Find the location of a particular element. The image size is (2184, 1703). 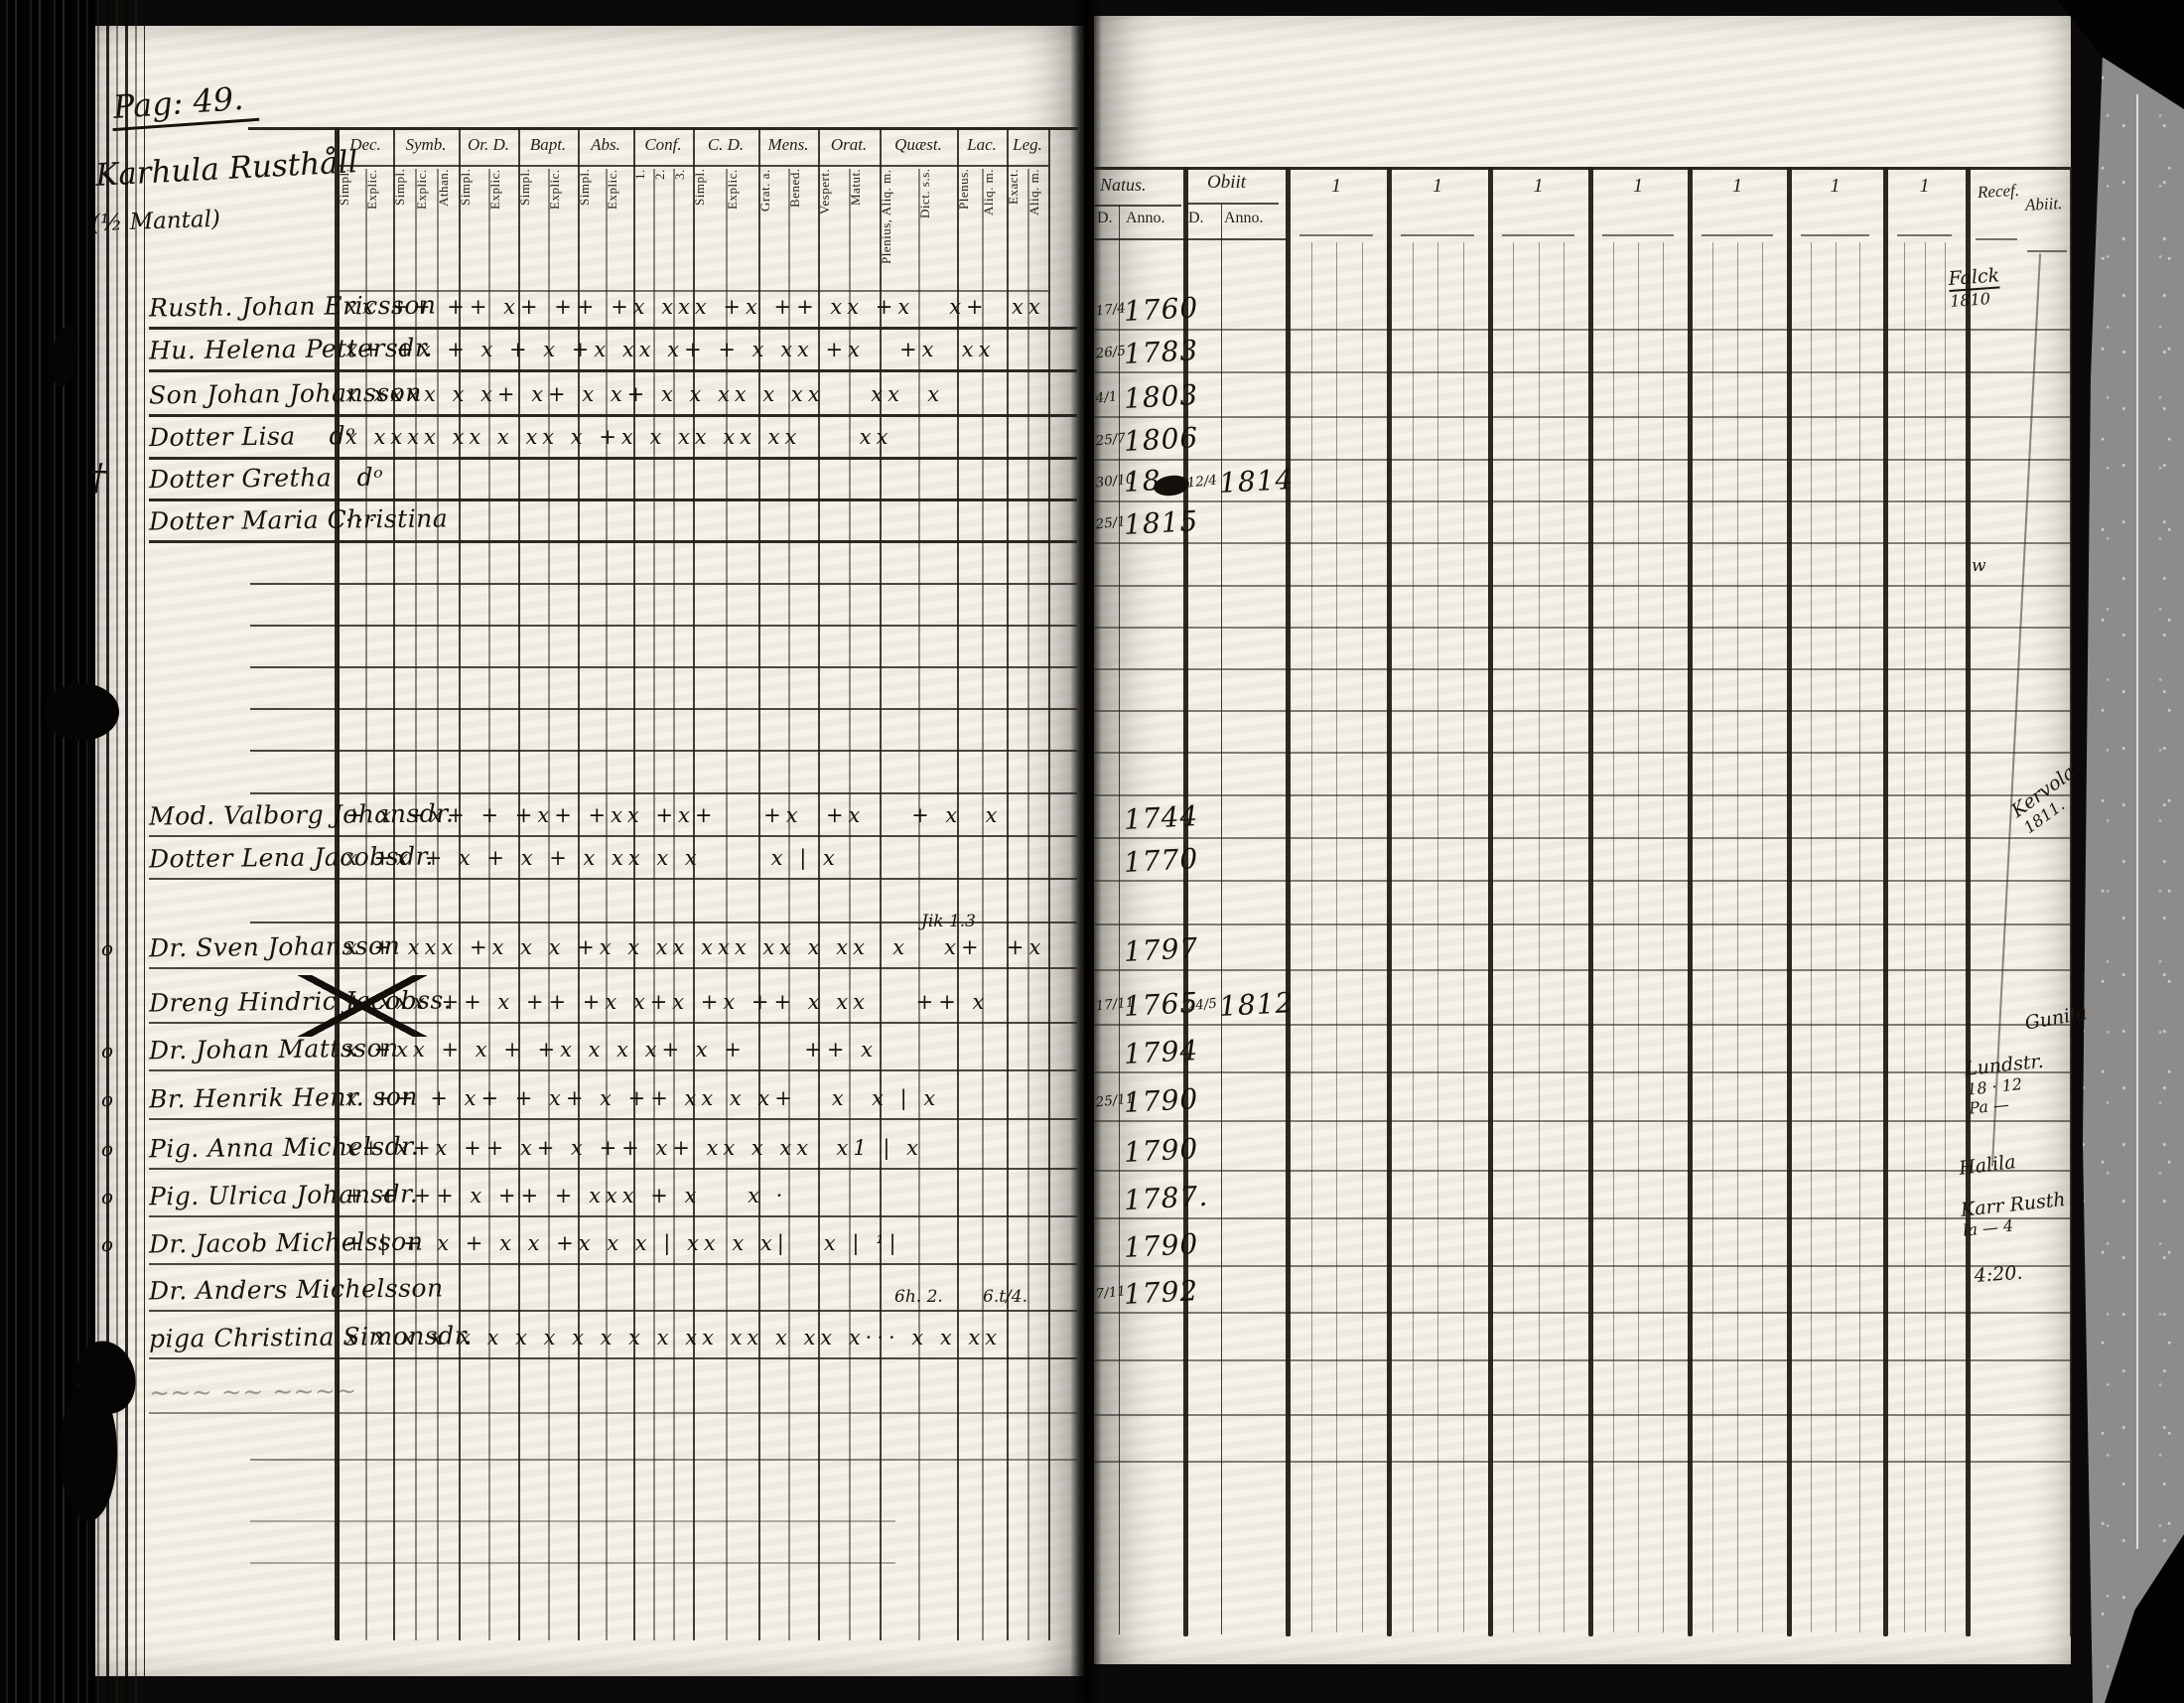

column-sub-label: Simpl. is located at coordinates (466, 188).